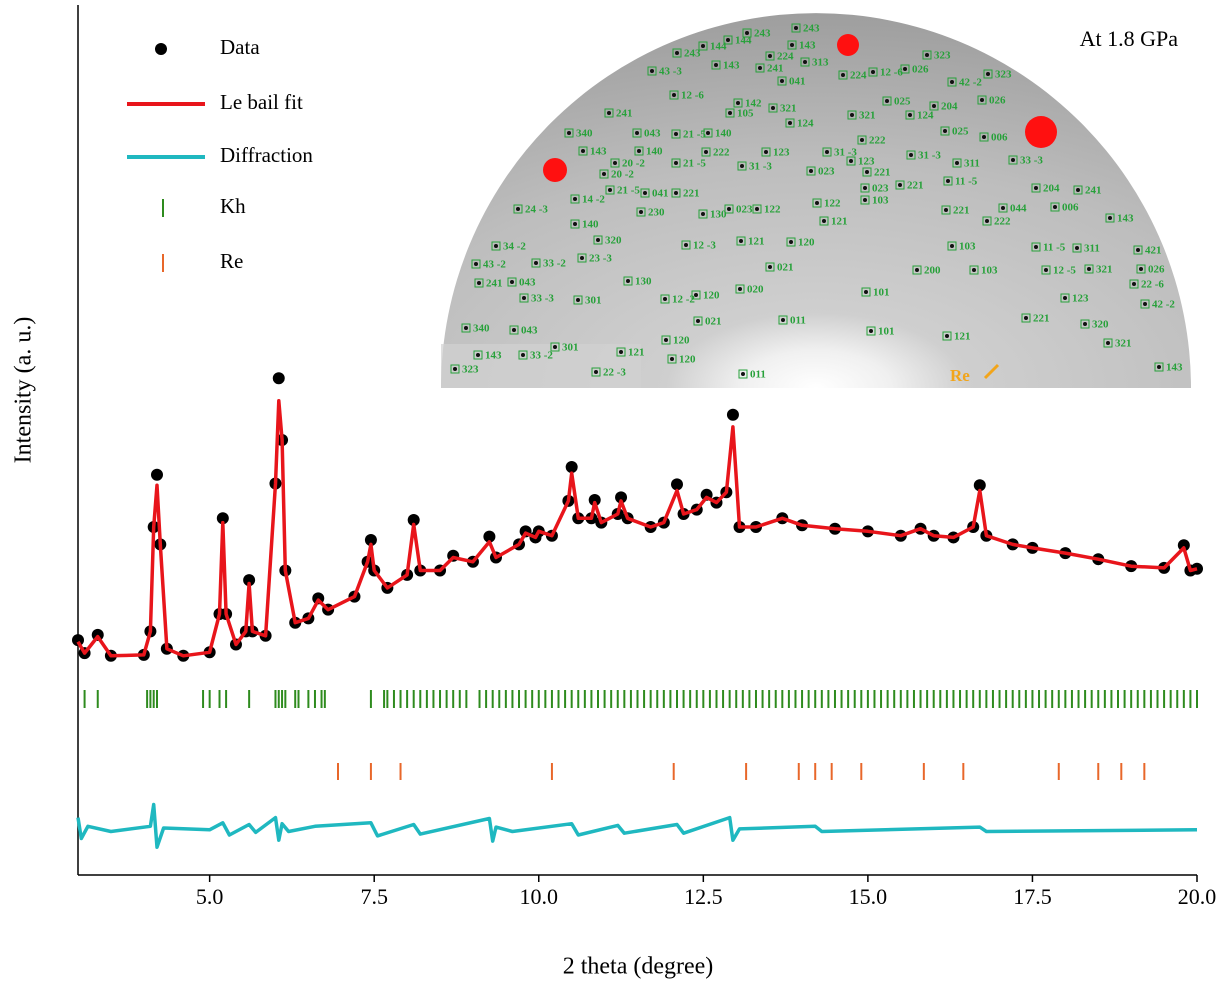 The width and height of the screenshot is (1230, 989). I want to click on reflection-label: 311, so click(1092, 249).